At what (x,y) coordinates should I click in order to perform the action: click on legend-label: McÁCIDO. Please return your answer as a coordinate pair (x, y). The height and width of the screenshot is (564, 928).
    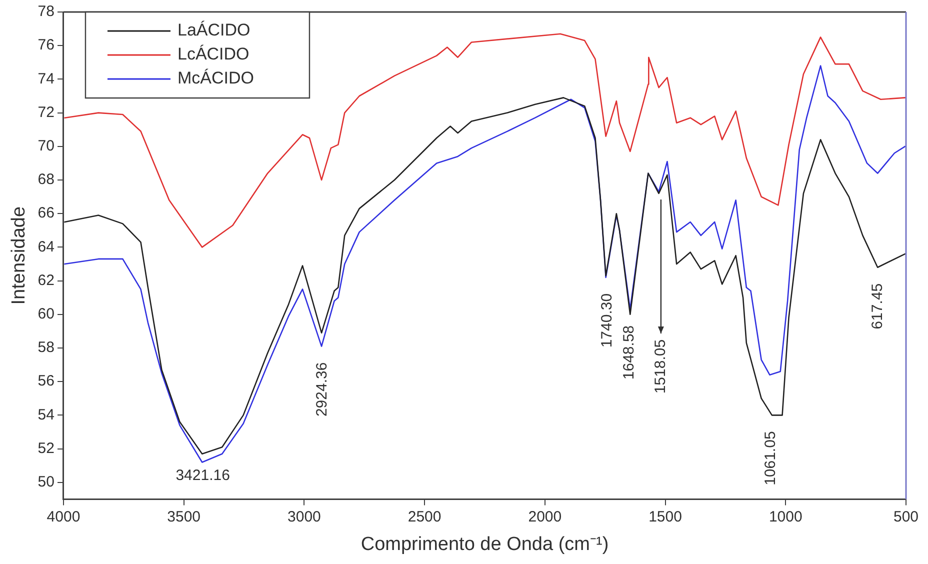
    Looking at the image, I should click on (215, 78).